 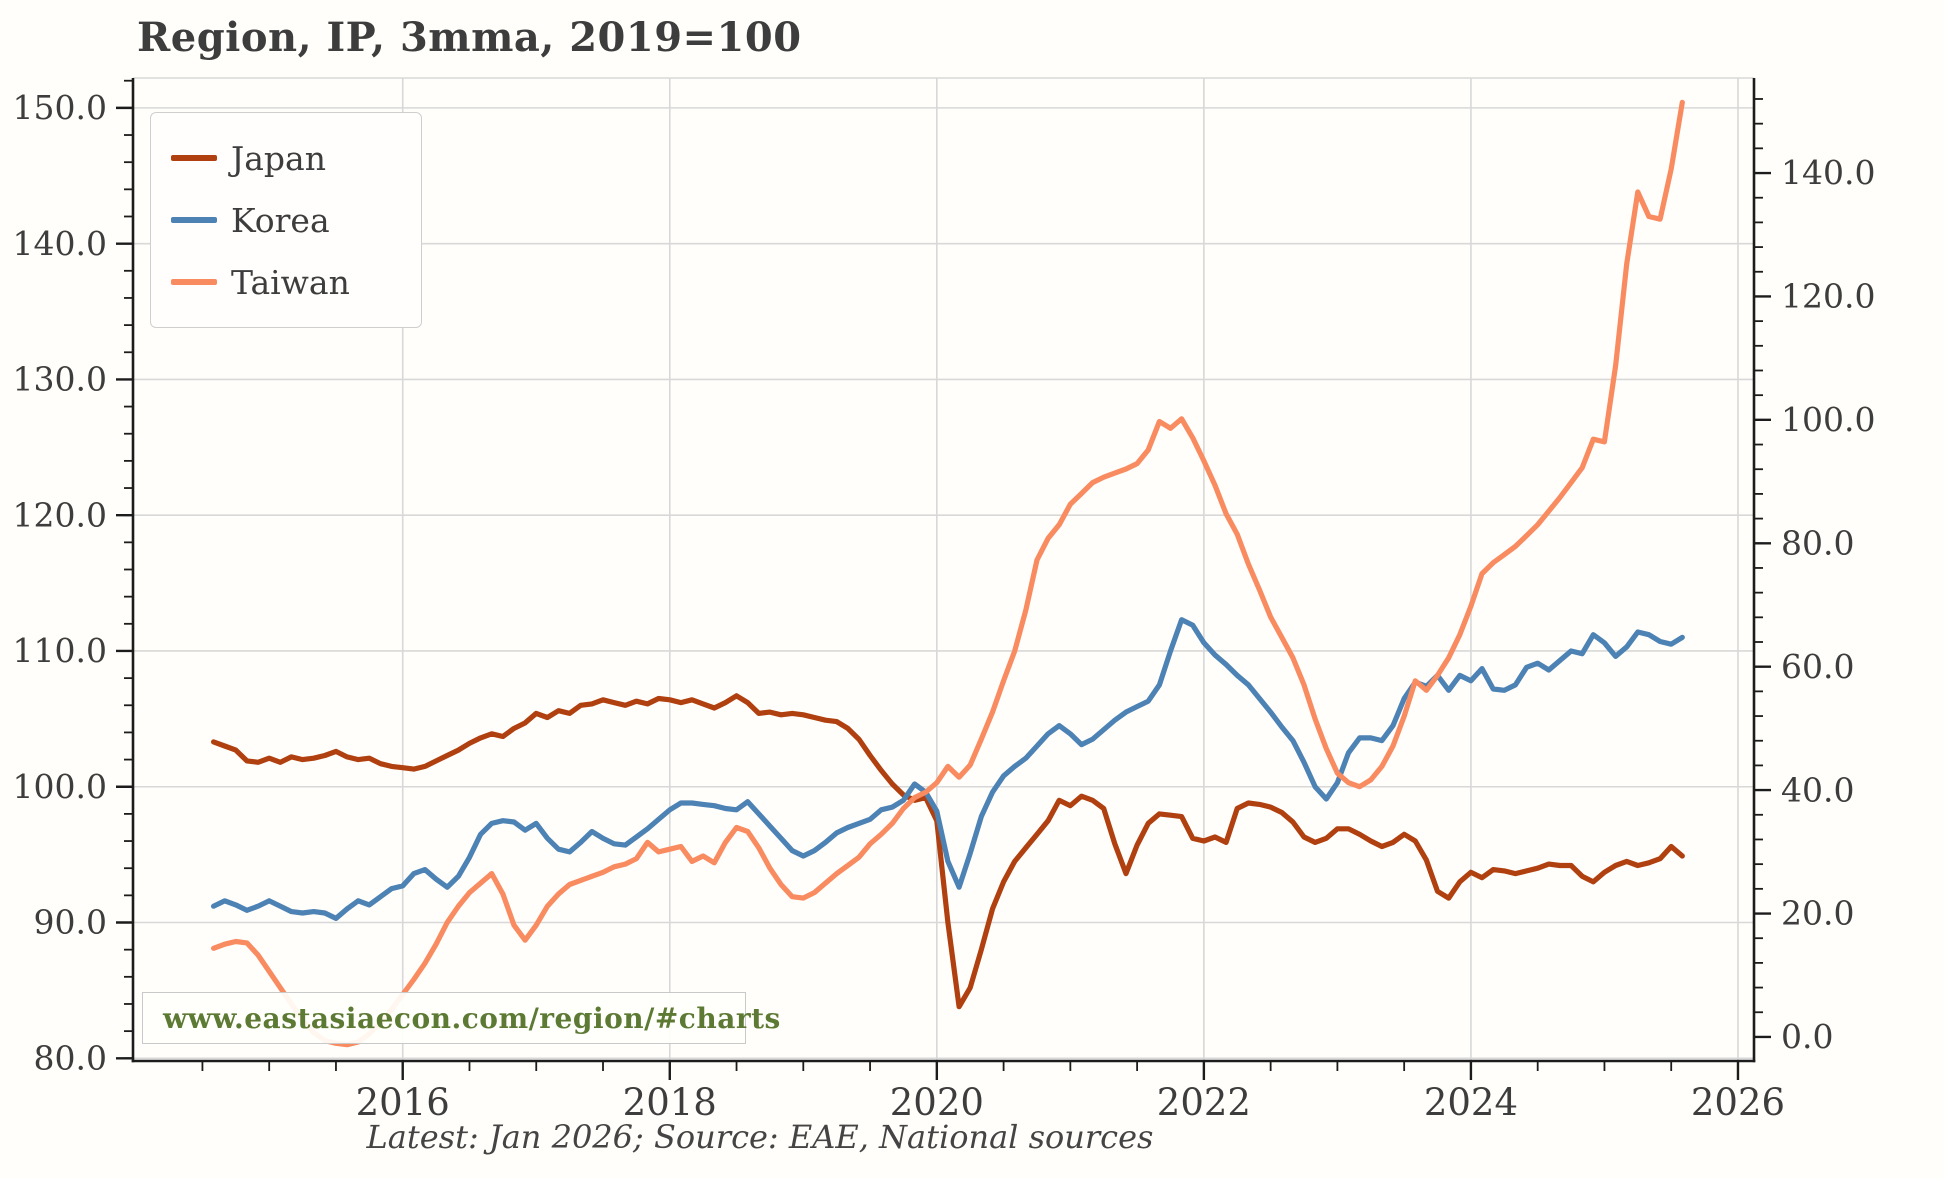 I want to click on legend-item-taiwan: Taiwan, so click(x=286, y=282).